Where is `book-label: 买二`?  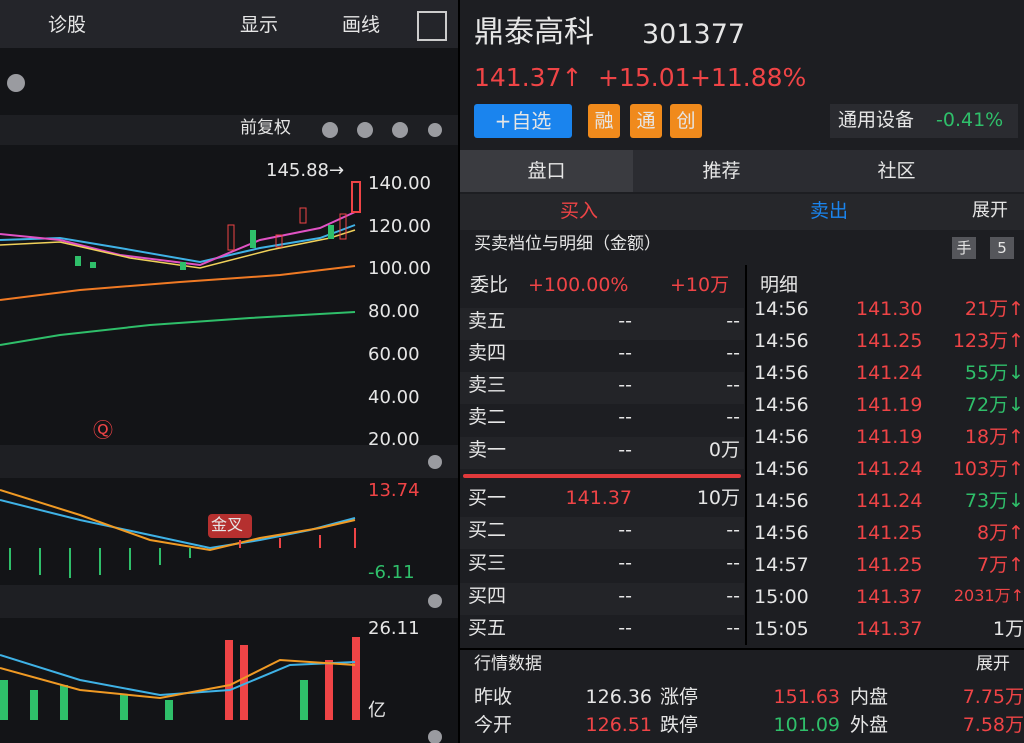 book-label: 买二 is located at coordinates (487, 530).